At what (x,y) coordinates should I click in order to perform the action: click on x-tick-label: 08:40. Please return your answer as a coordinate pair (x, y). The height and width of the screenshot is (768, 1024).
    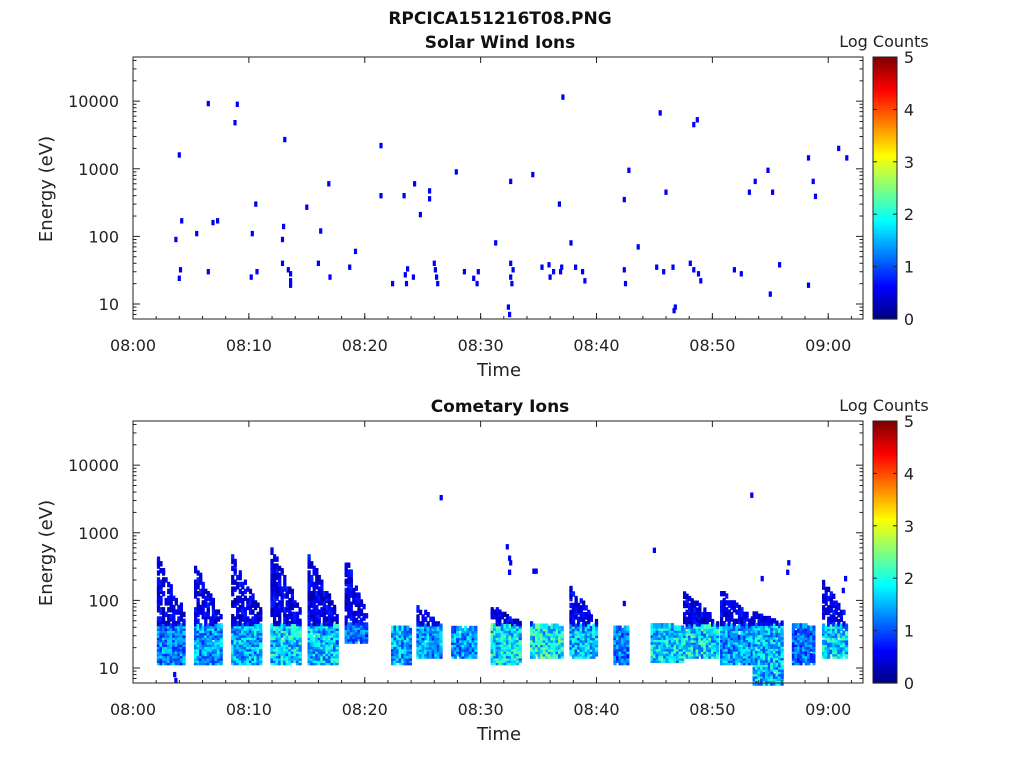
    Looking at the image, I should click on (596, 709).